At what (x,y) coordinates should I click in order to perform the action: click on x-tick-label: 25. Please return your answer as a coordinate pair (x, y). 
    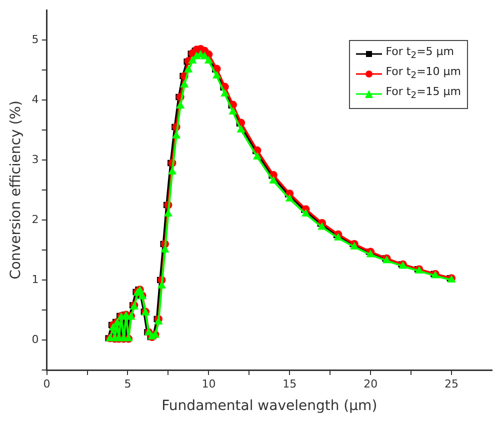
    Looking at the image, I should click on (451, 383).